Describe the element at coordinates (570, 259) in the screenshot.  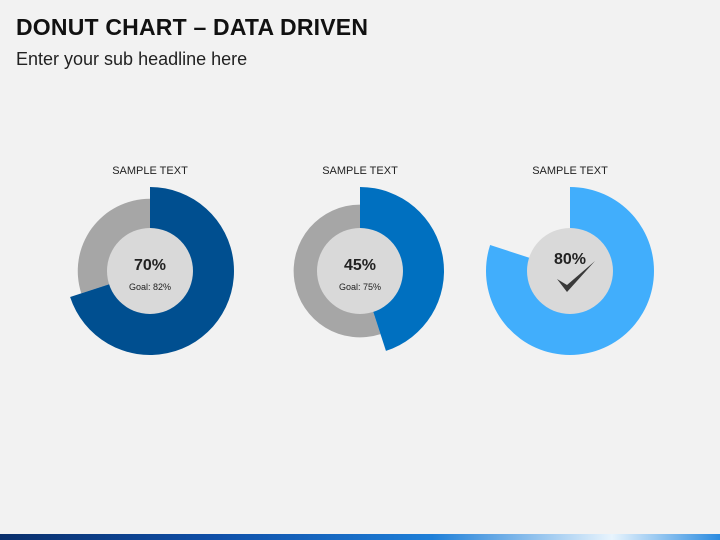
I see `donut-value-label: 80%` at that location.